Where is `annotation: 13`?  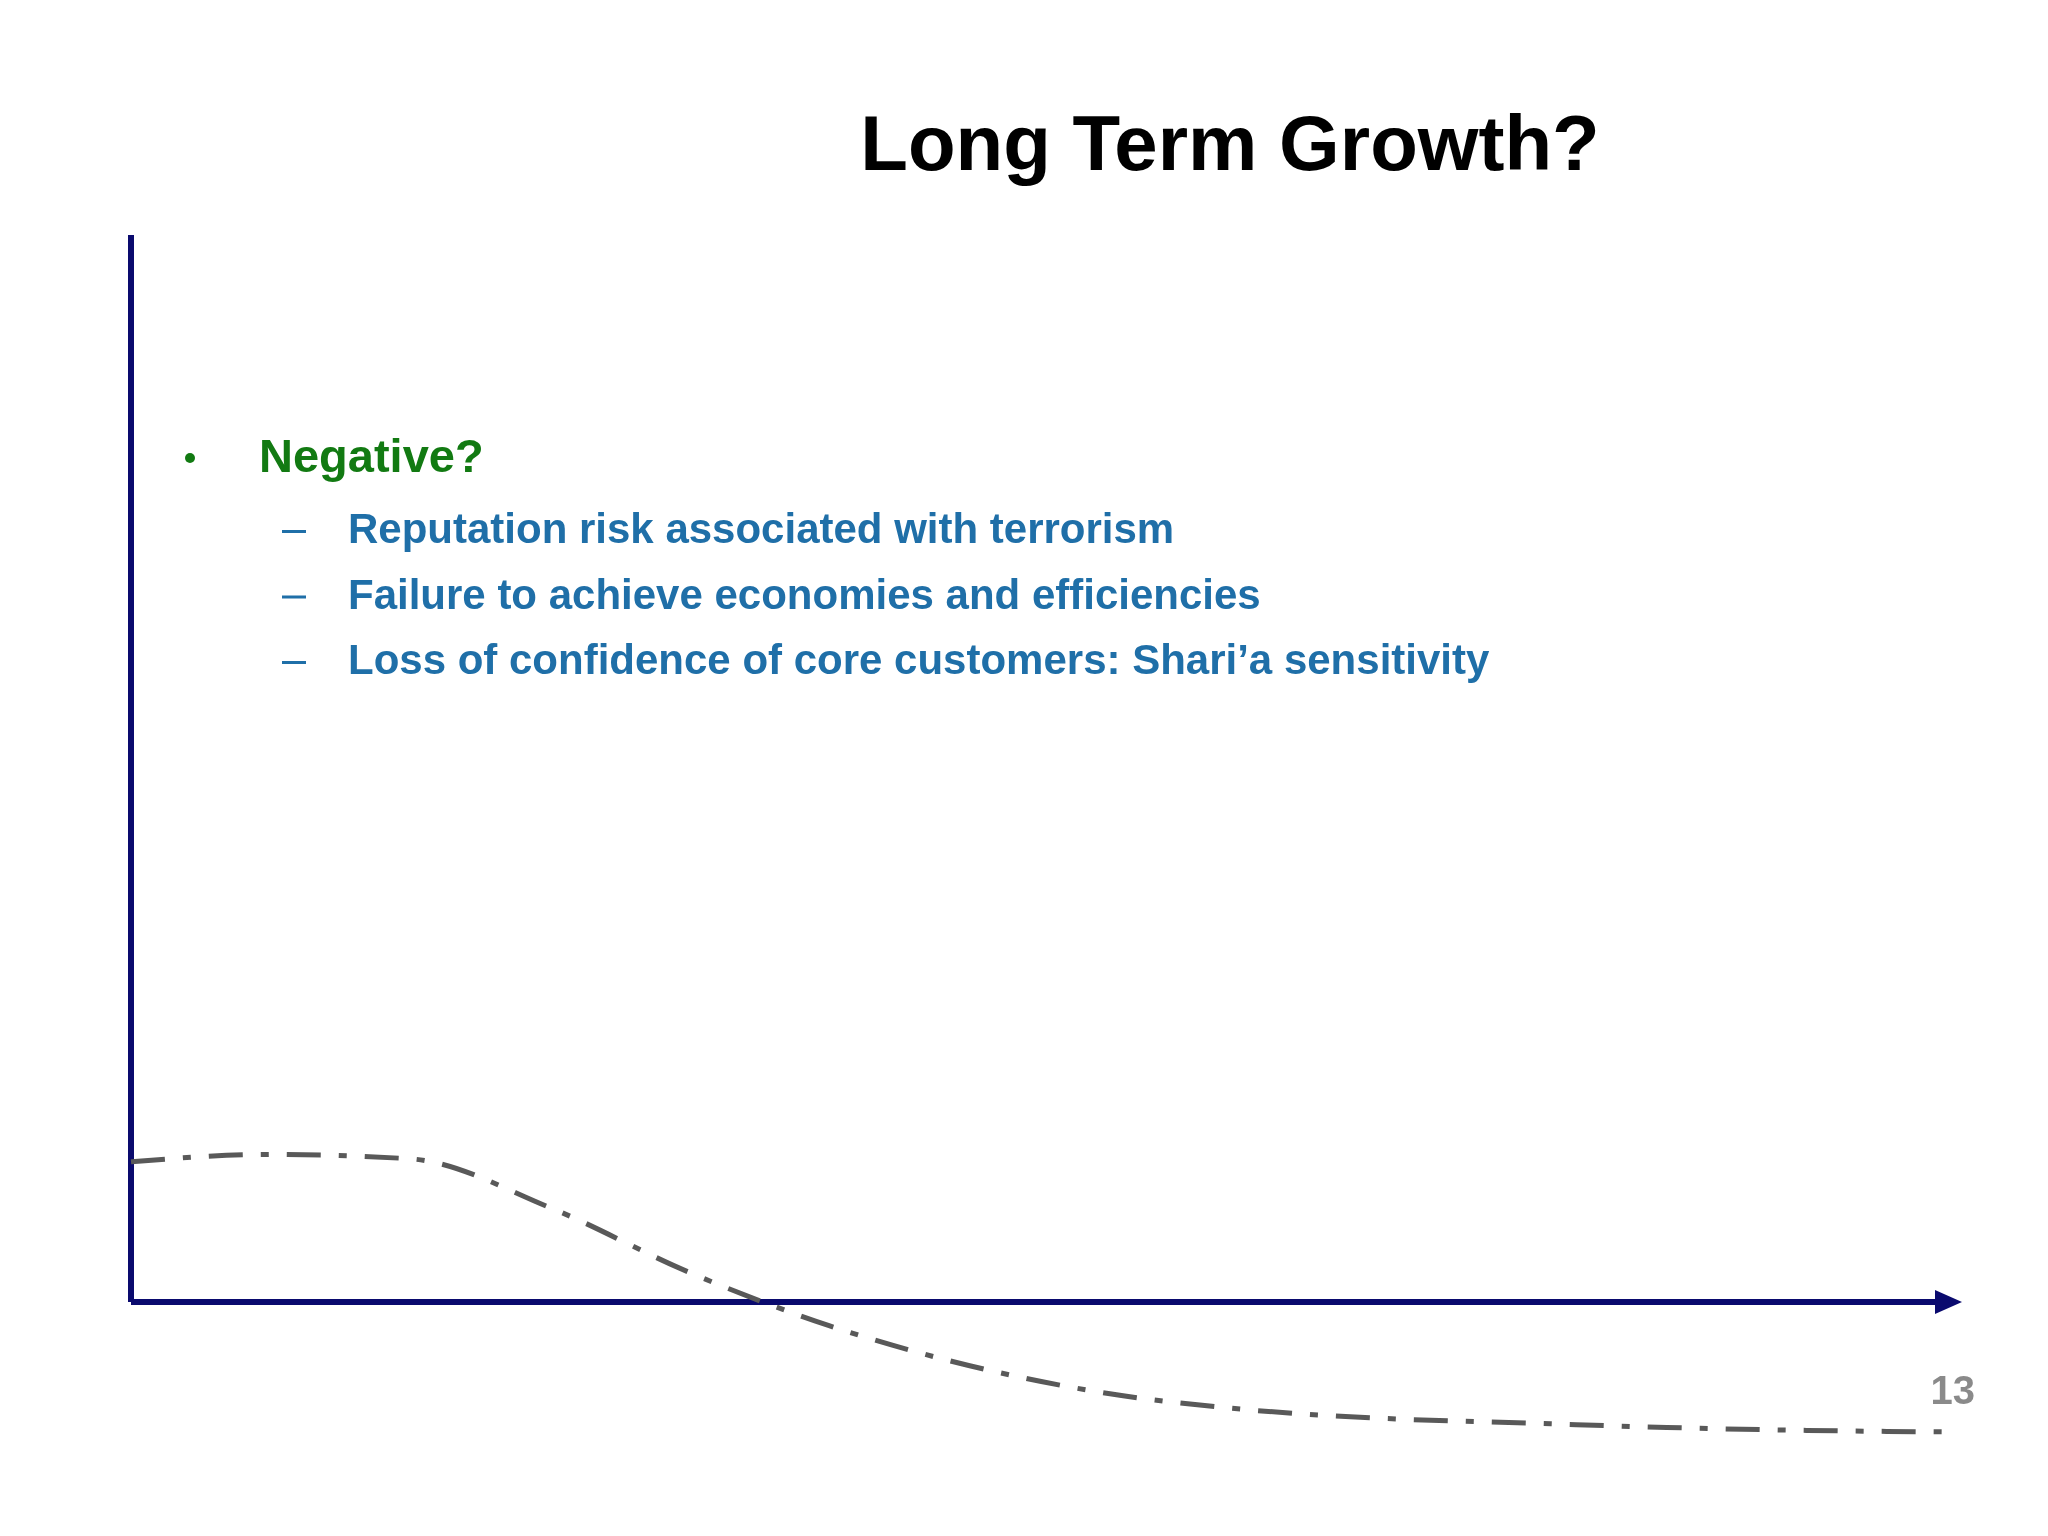
annotation: 13 is located at coordinates (1952, 1390).